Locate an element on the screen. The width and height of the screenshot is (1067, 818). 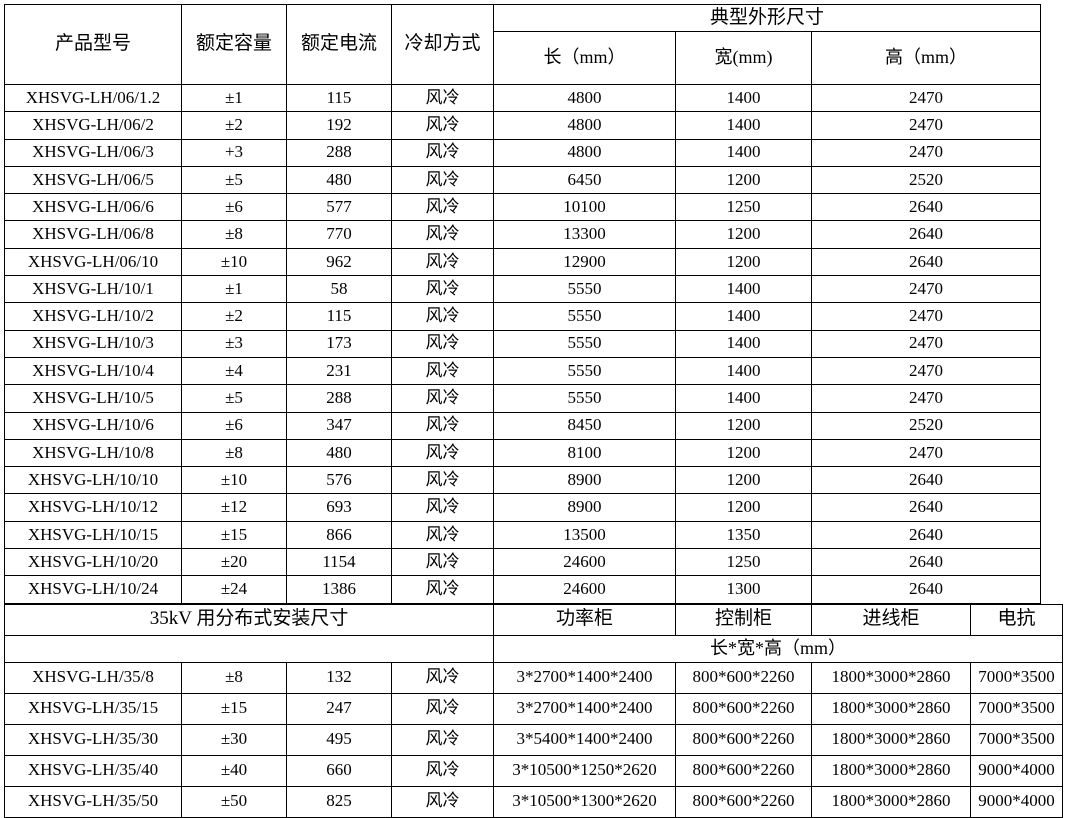
column-header-reactor: 电抗 is located at coordinates (1017, 619).